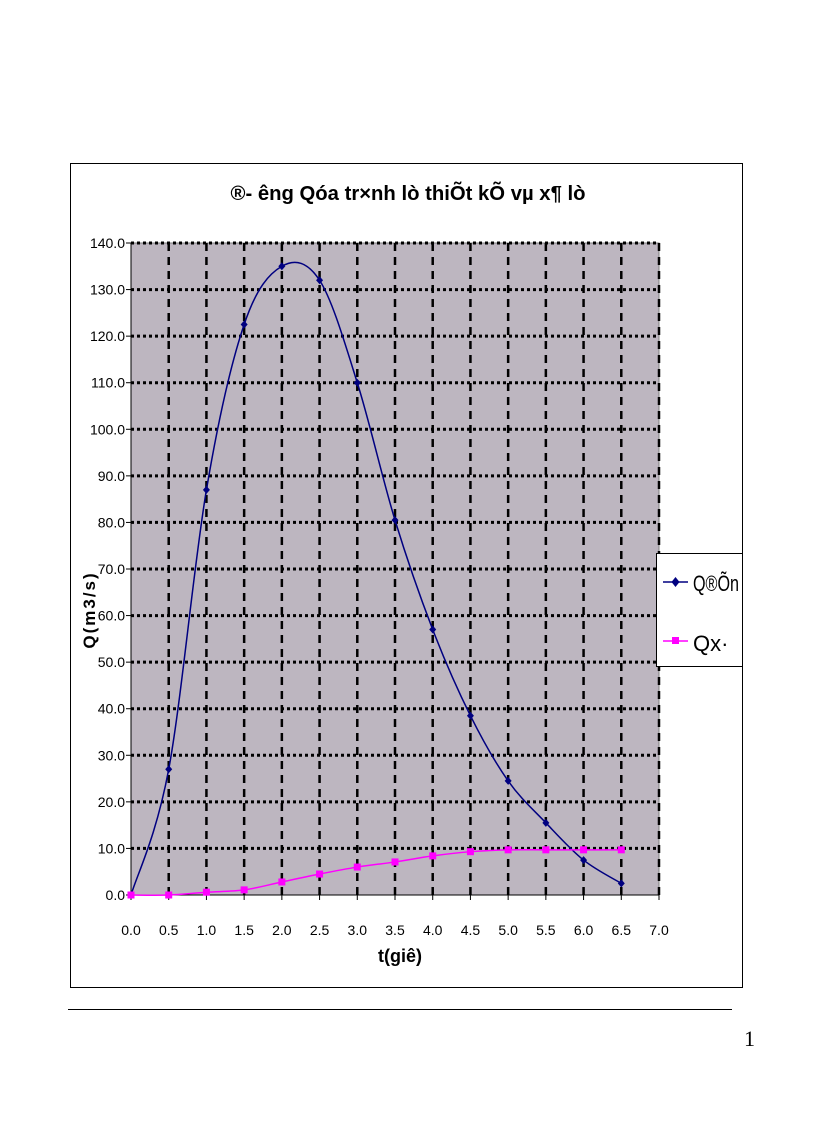 The image size is (816, 1123). Describe the element at coordinates (395, 930) in the screenshot. I see `x-tick-label: 3.5` at that location.